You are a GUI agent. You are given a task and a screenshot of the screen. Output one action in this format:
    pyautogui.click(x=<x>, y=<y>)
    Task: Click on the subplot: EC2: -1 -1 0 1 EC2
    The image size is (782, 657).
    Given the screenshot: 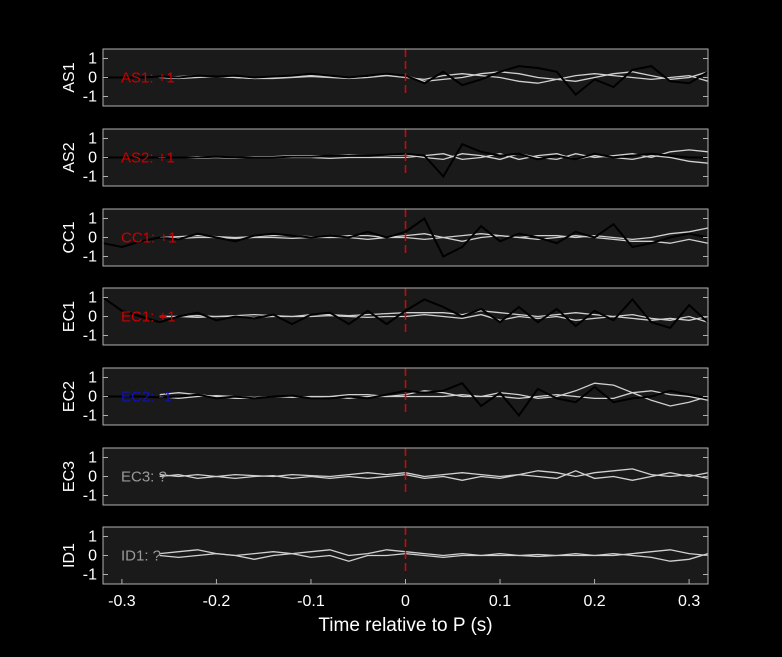 What is the action you would take?
    pyautogui.click(x=385, y=396)
    